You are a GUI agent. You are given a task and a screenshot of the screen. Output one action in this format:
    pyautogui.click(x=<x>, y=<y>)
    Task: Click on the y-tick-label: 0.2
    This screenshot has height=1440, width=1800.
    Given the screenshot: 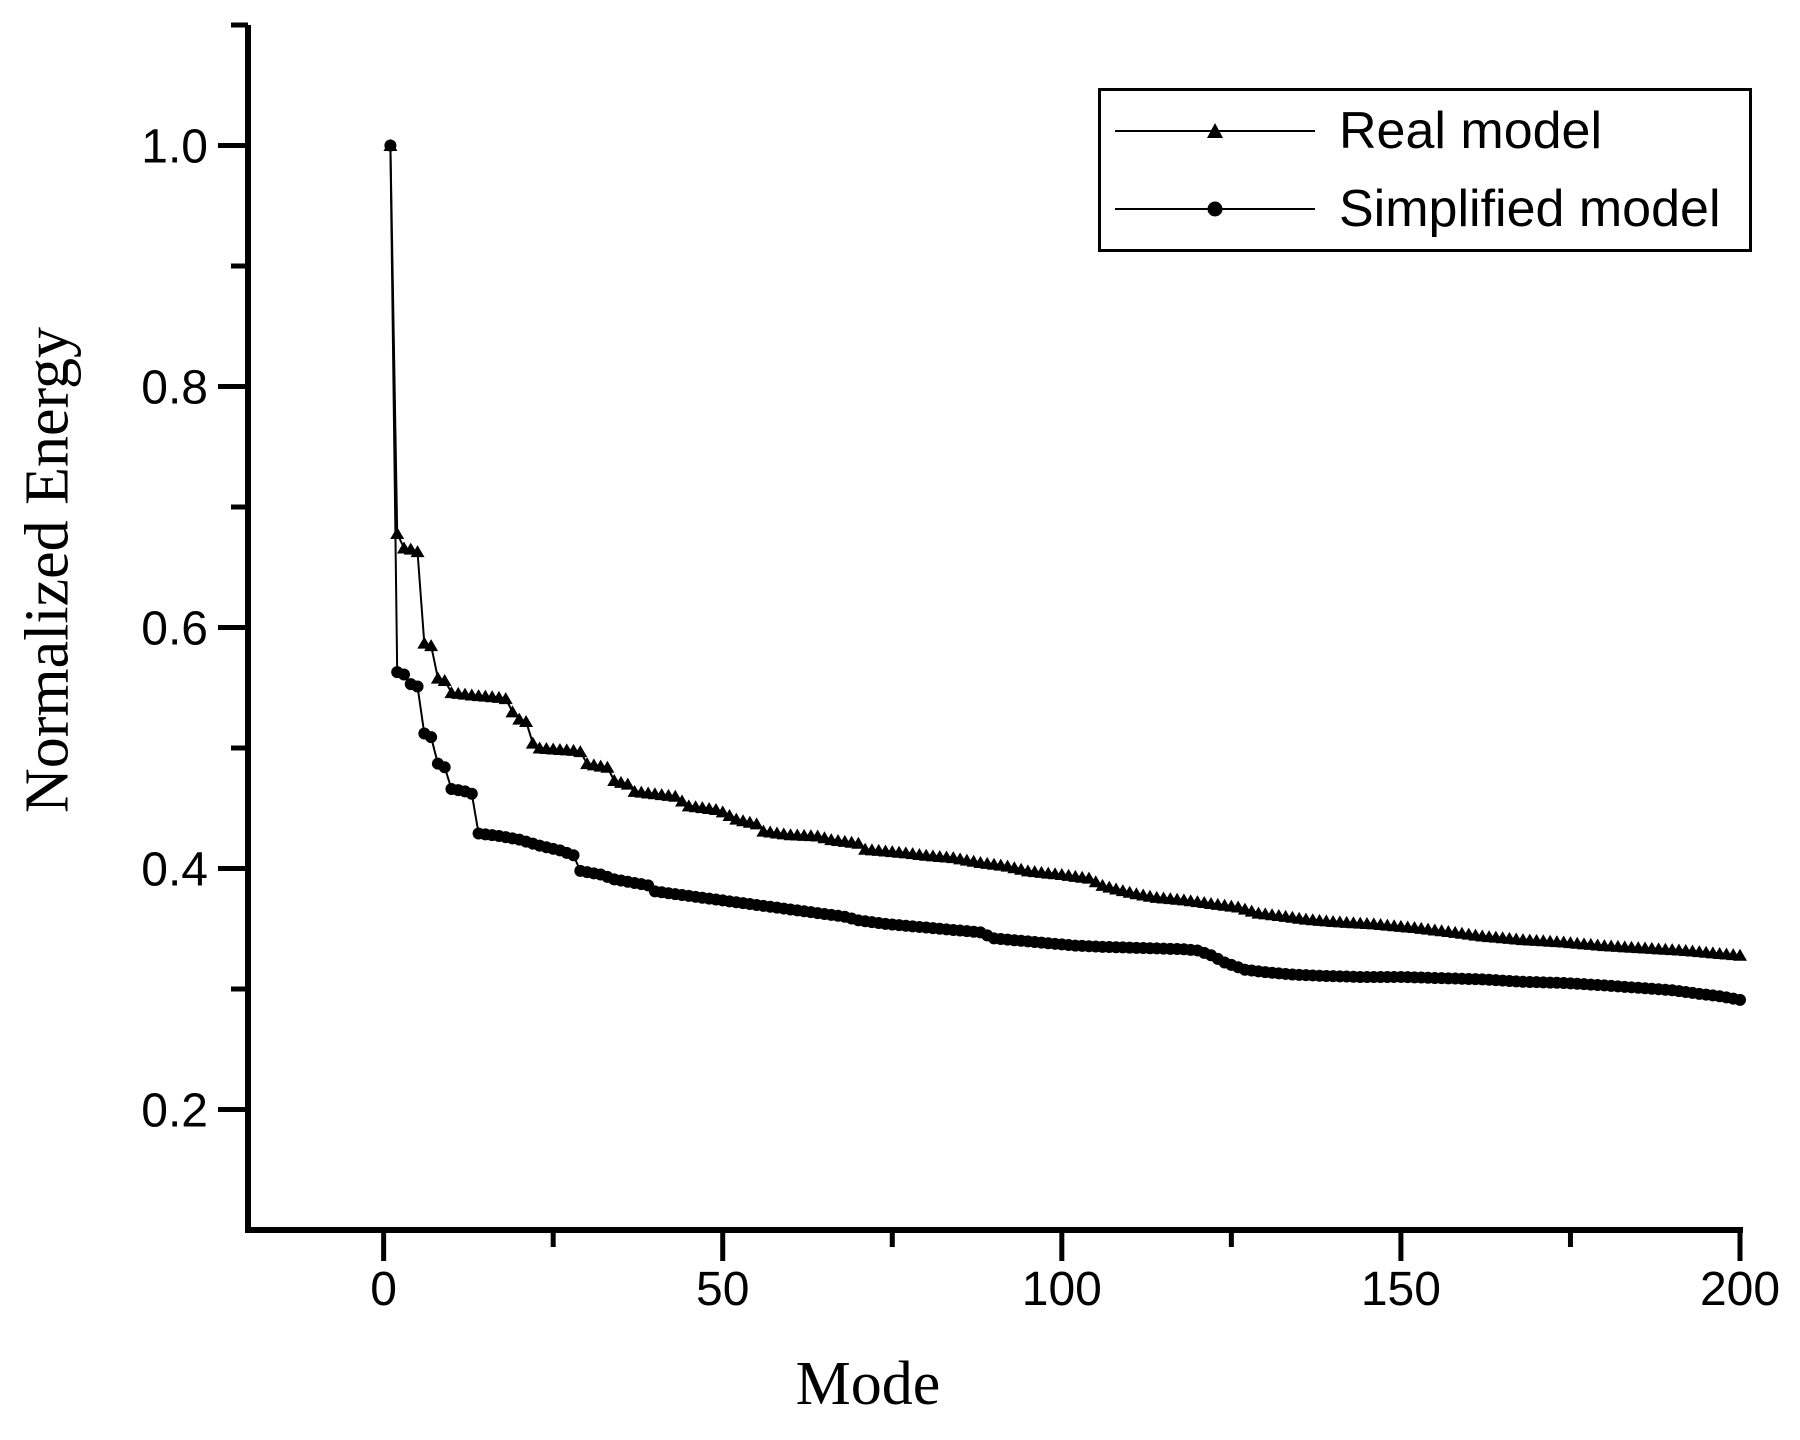 What is the action you would take?
    pyautogui.click(x=174, y=1111)
    